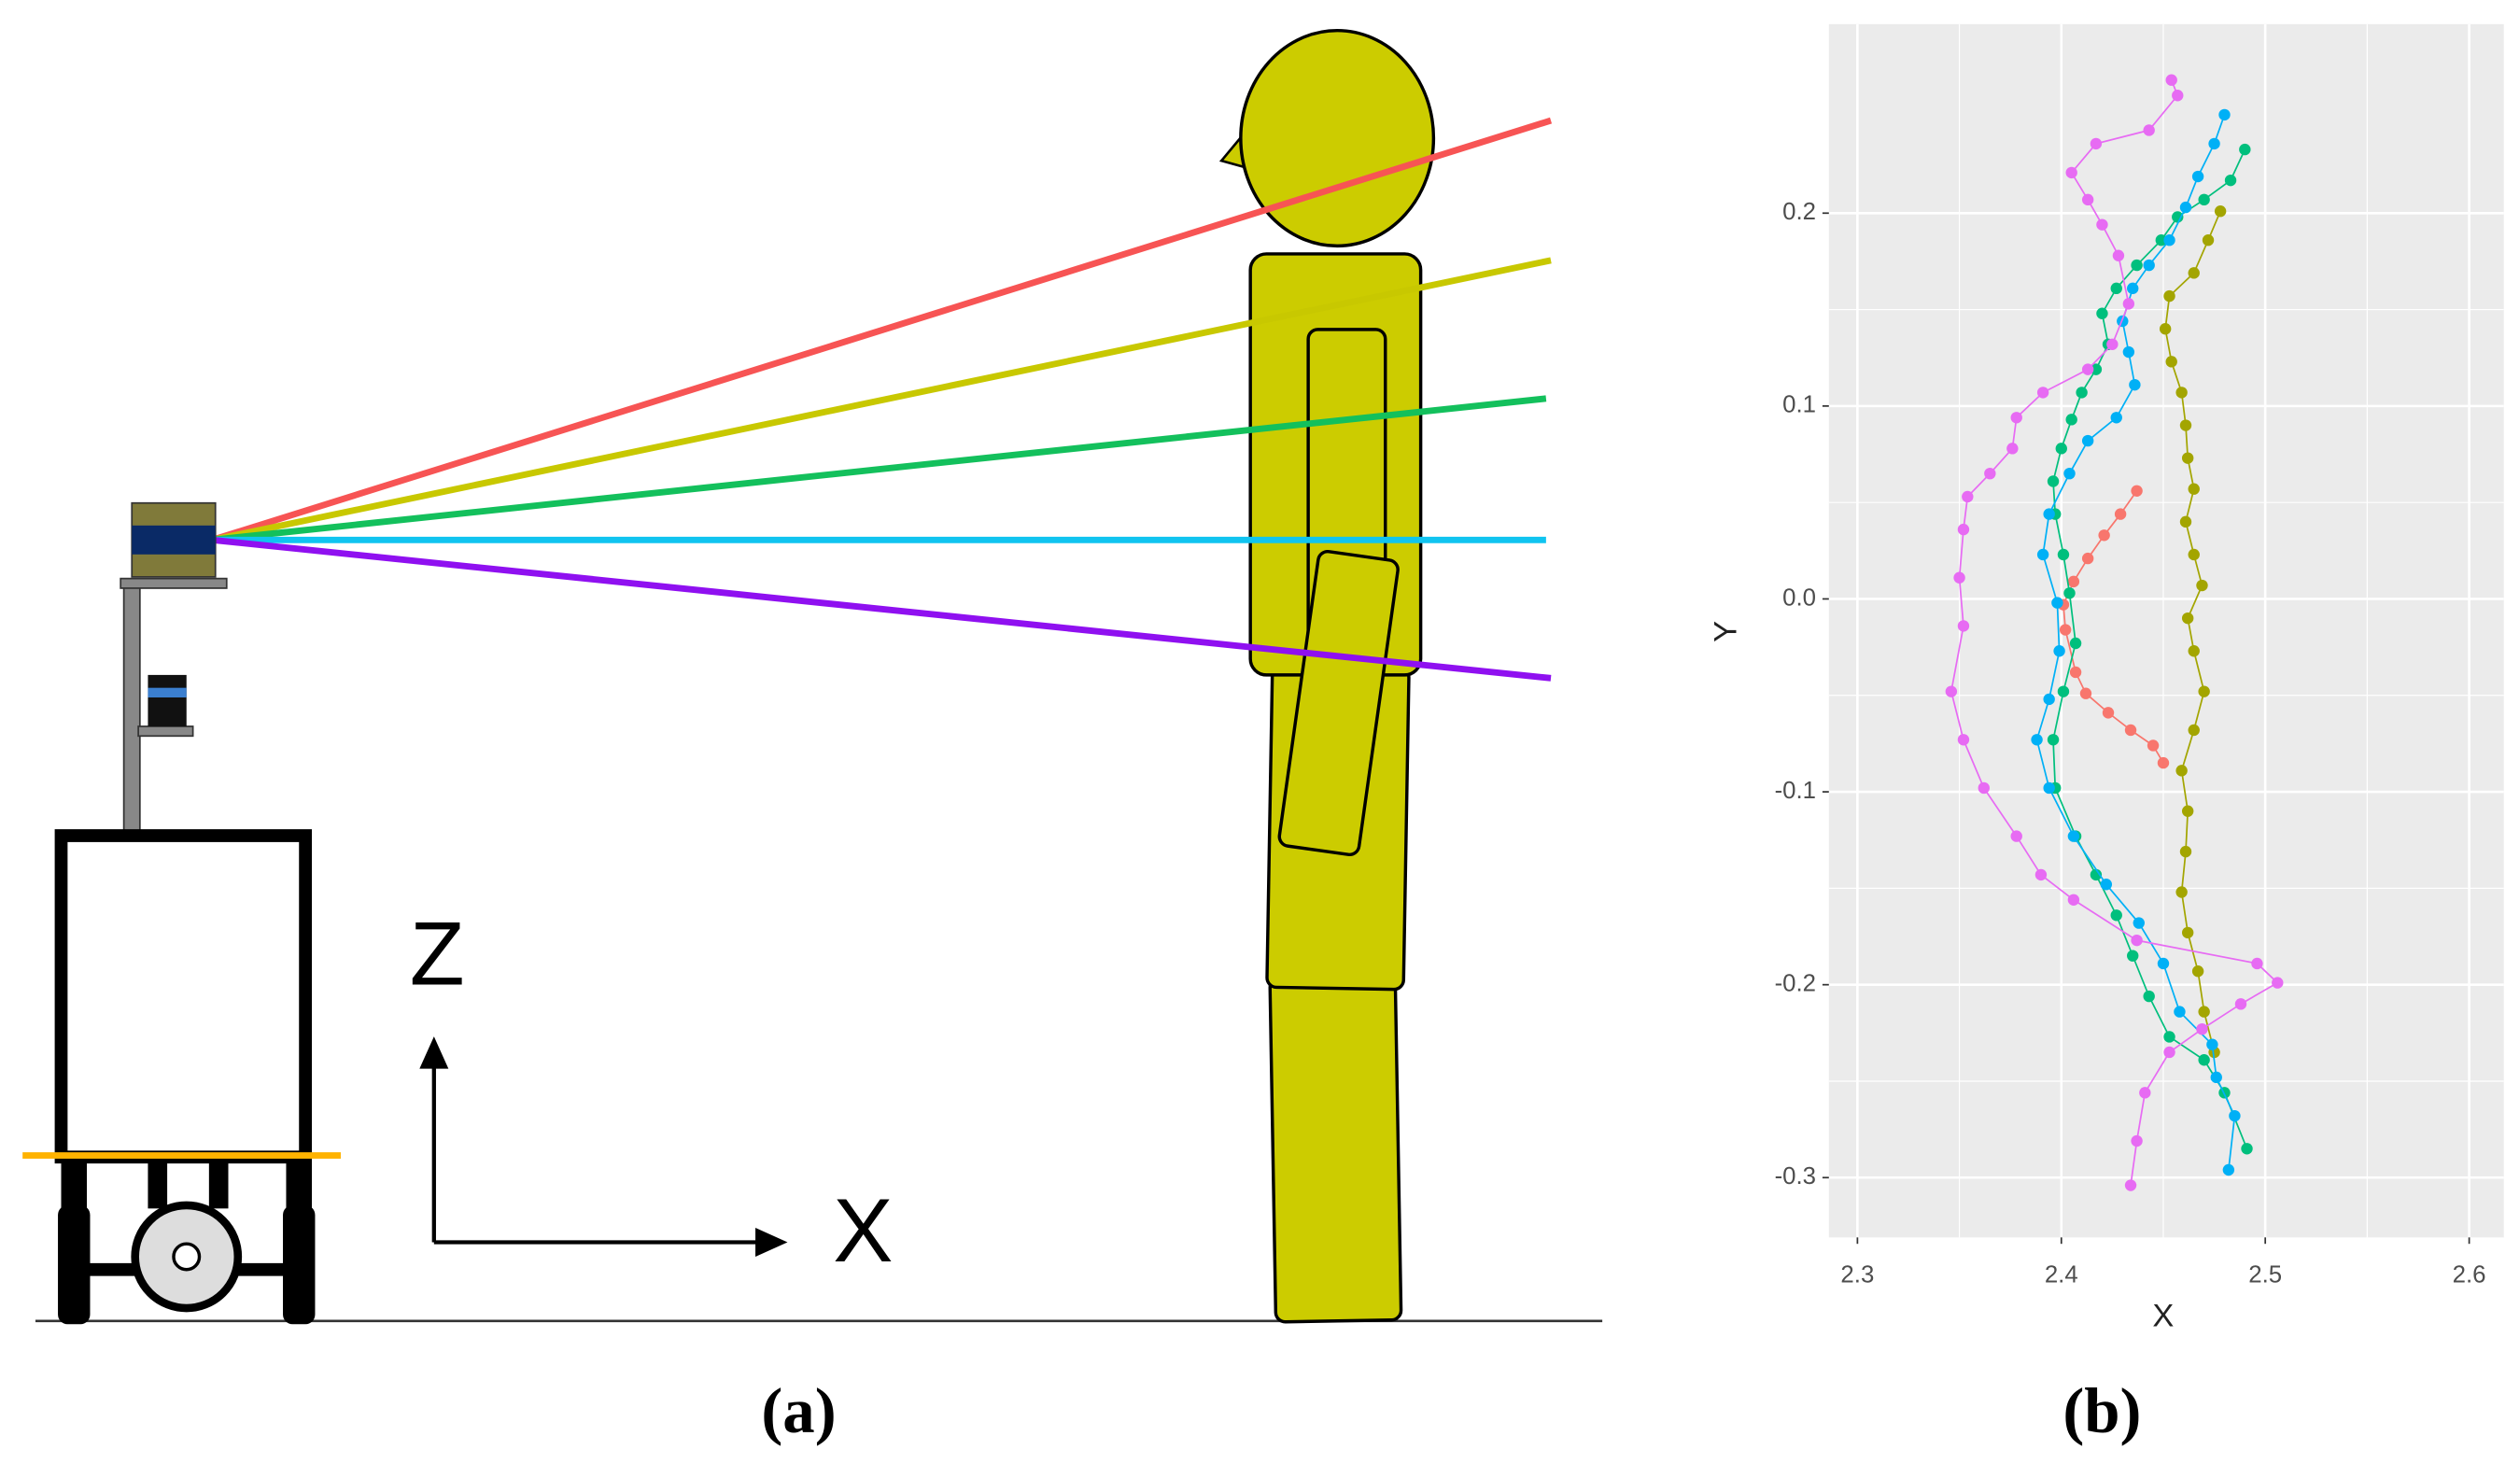 The image size is (2520, 1464). What do you see at coordinates (1725, 631) in the screenshot?
I see `y-axis-title: Y` at bounding box center [1725, 631].